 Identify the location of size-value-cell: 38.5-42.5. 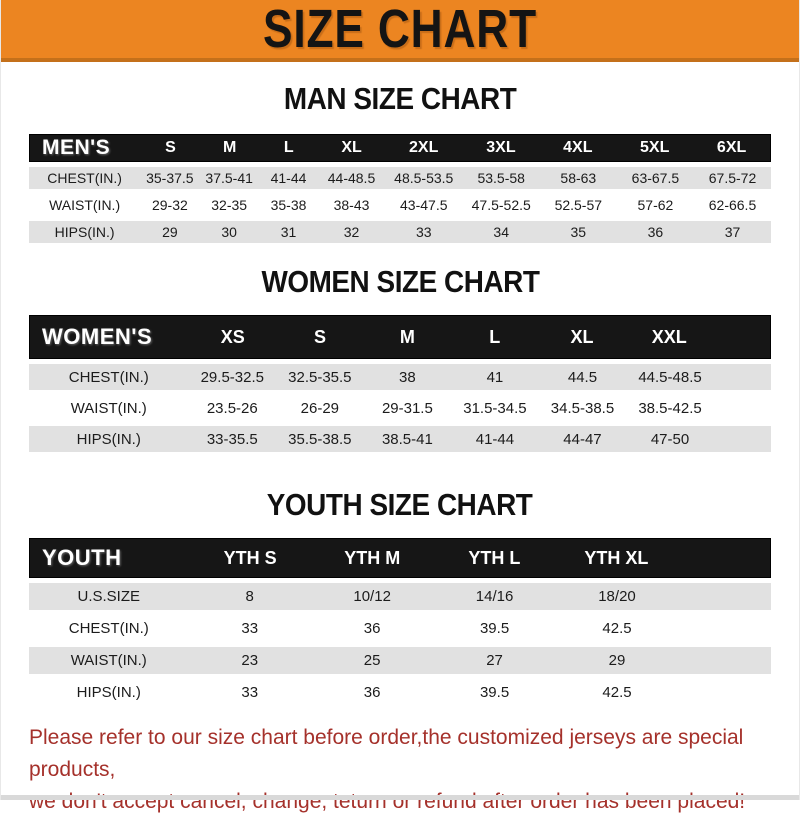
(670, 408).